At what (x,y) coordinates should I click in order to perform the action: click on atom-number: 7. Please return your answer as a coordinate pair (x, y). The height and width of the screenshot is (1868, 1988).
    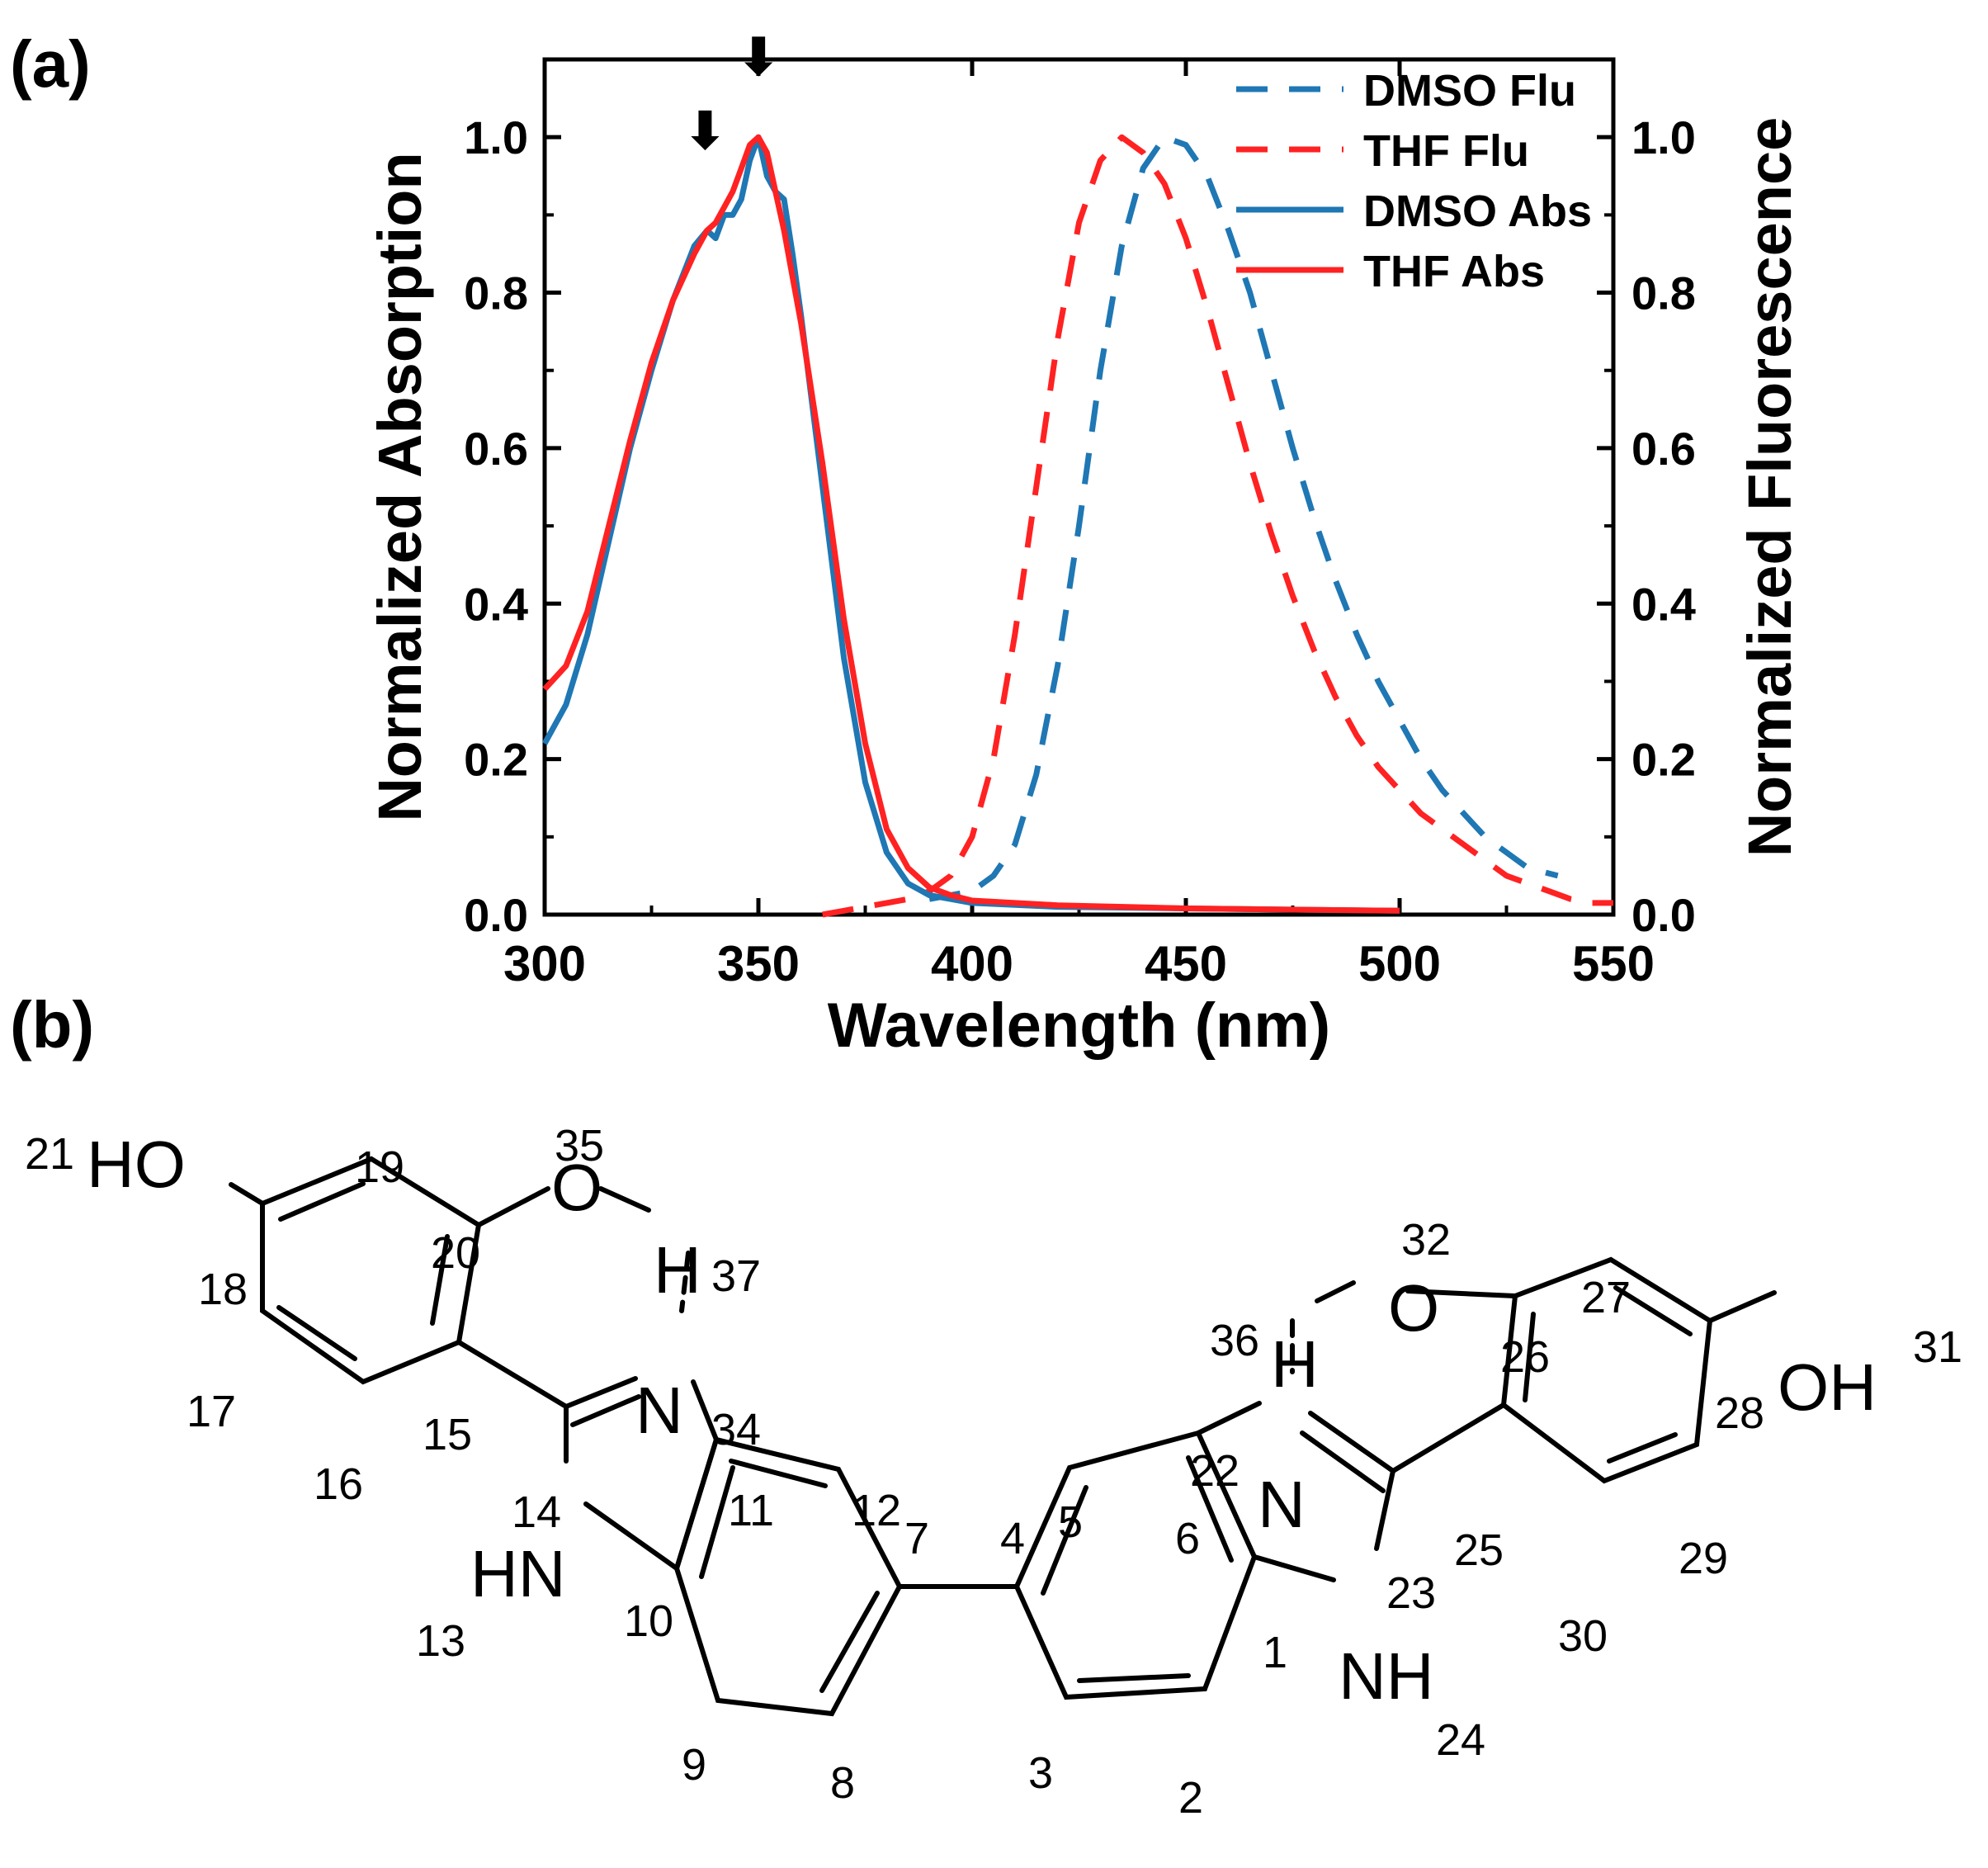
    Looking at the image, I should click on (917, 1538).